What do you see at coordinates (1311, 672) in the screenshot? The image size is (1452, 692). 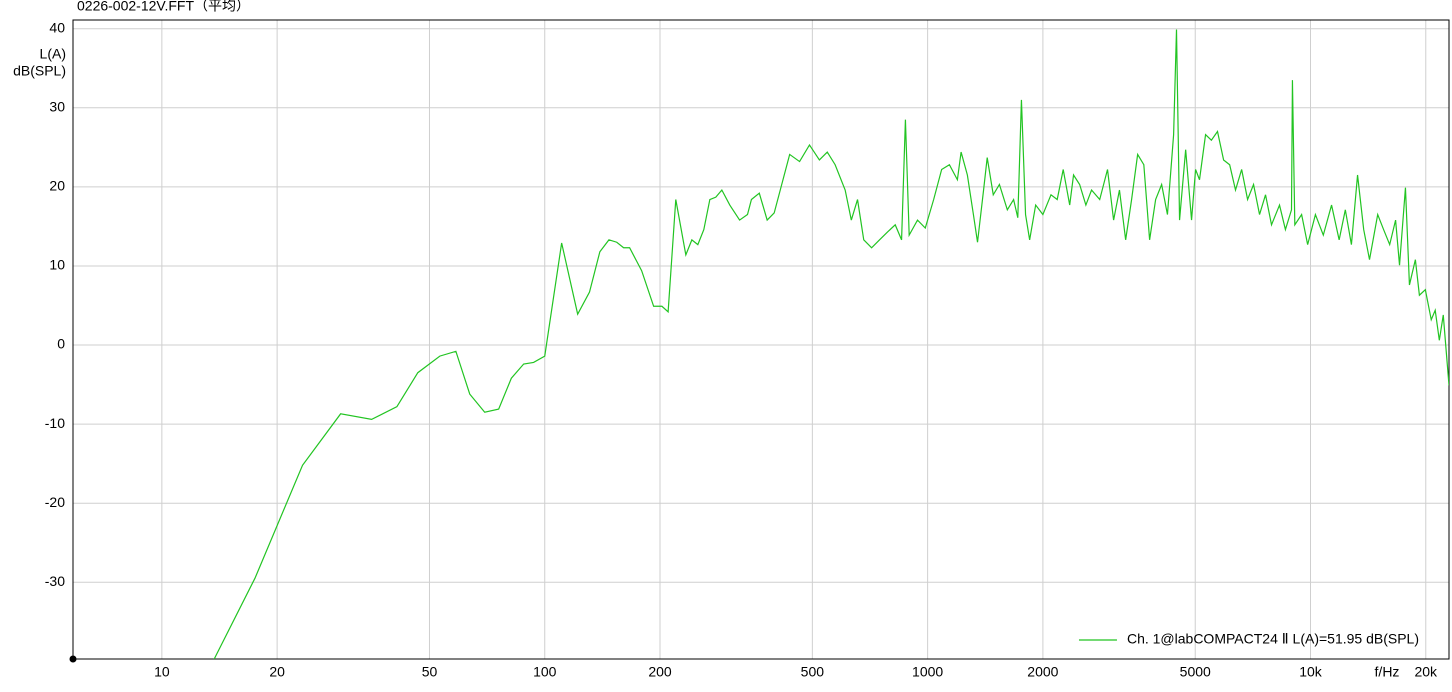 I see `x-tick-label: 10k` at bounding box center [1311, 672].